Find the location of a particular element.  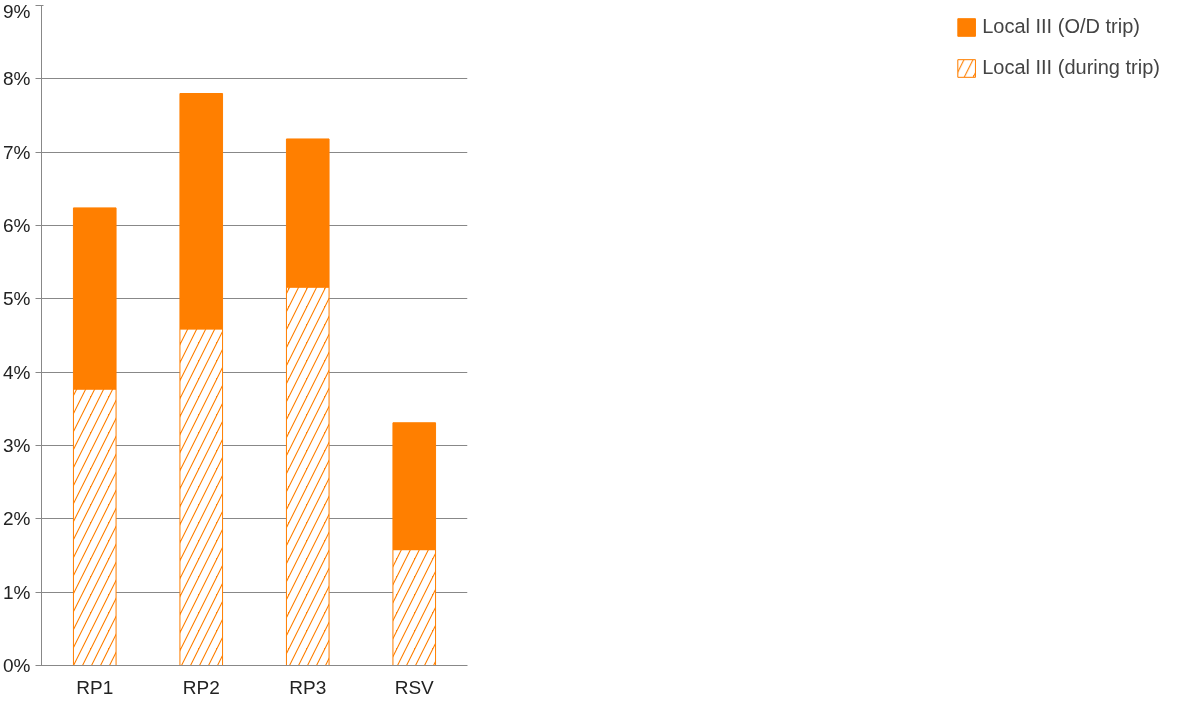

legend-label: Local III (during trip) is located at coordinates (1071, 67).